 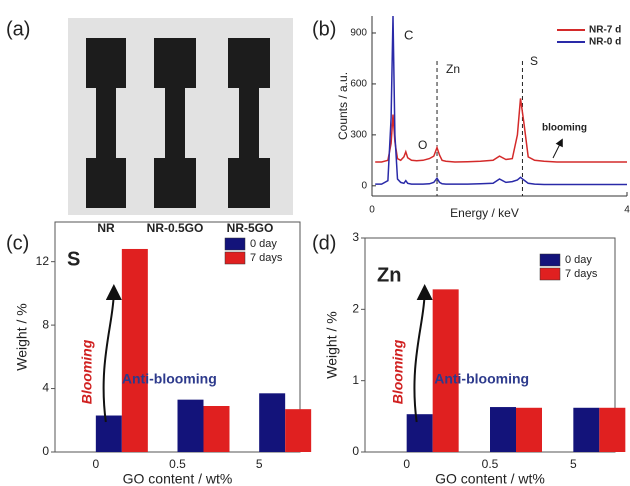 I want to click on y-tick-label: 1, so click(x=355, y=380).